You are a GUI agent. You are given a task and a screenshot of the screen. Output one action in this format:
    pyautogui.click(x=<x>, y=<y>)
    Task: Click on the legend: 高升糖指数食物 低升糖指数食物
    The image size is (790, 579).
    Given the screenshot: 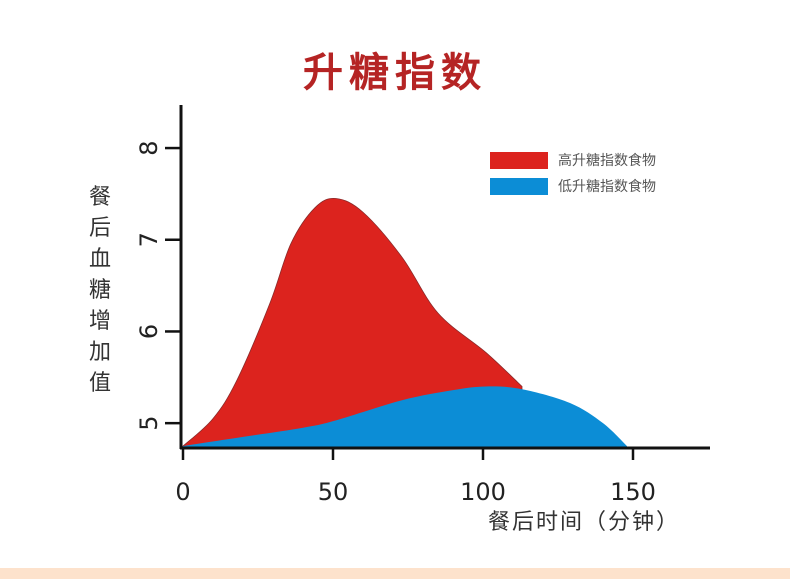 What is the action you would take?
    pyautogui.click(x=573, y=173)
    